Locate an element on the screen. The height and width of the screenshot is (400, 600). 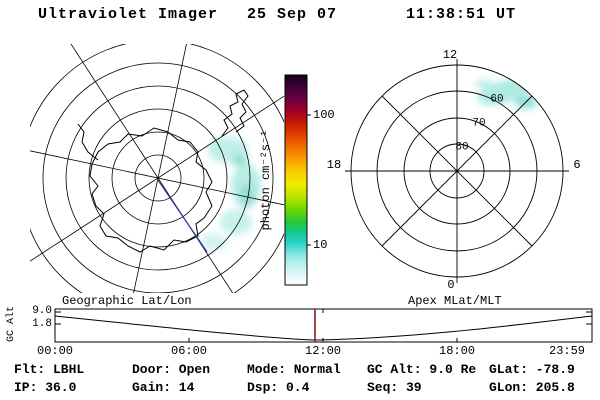
antarctica-coastline is located at coordinates (163, 171).